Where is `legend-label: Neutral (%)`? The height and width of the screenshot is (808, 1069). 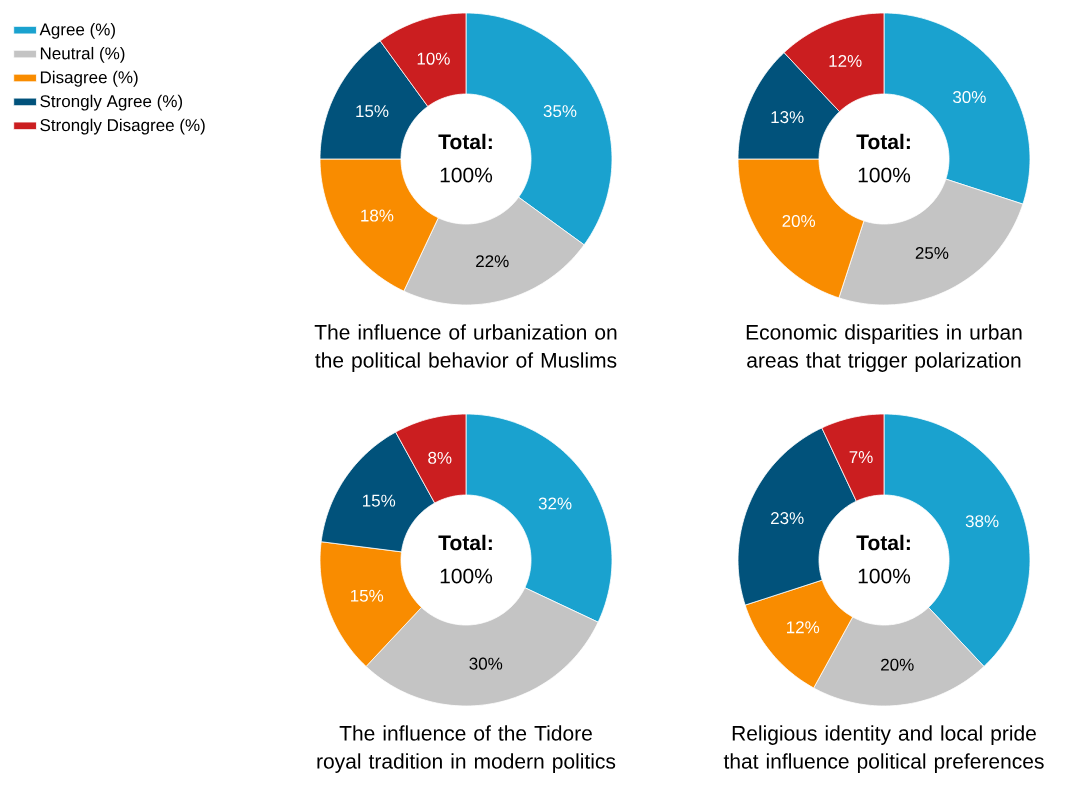 legend-label: Neutral (%) is located at coordinates (82, 54).